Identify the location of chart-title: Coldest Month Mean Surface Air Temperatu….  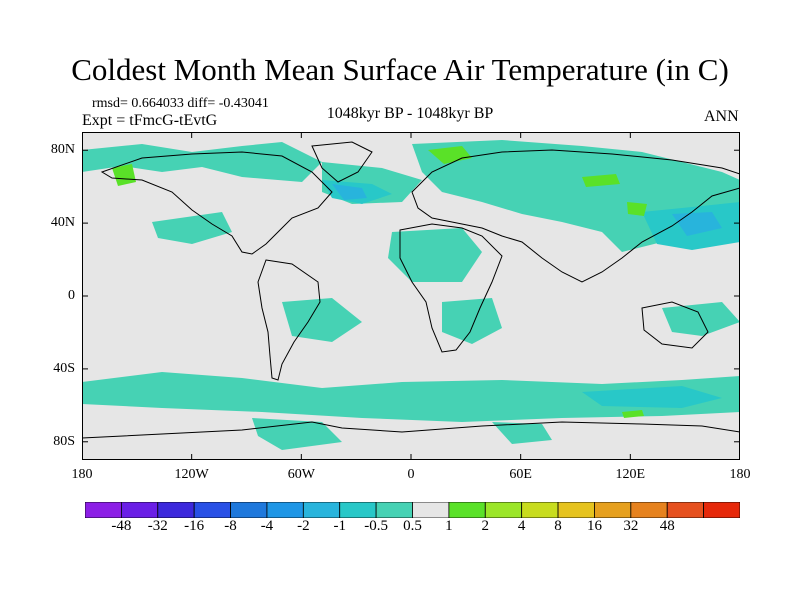
(400, 69).